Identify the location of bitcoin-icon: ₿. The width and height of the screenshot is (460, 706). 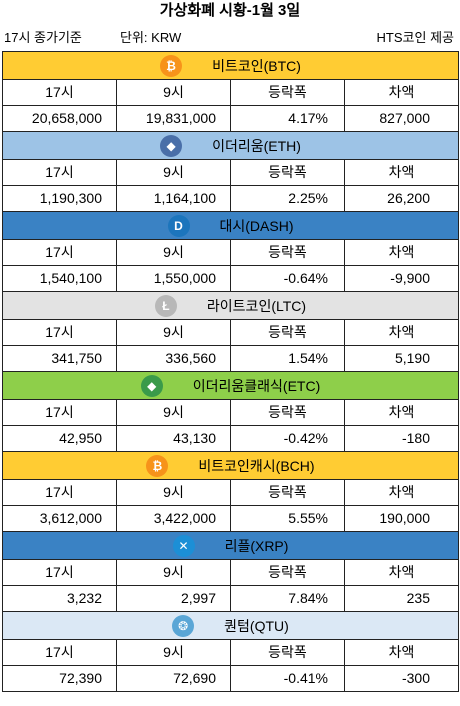
(171, 65).